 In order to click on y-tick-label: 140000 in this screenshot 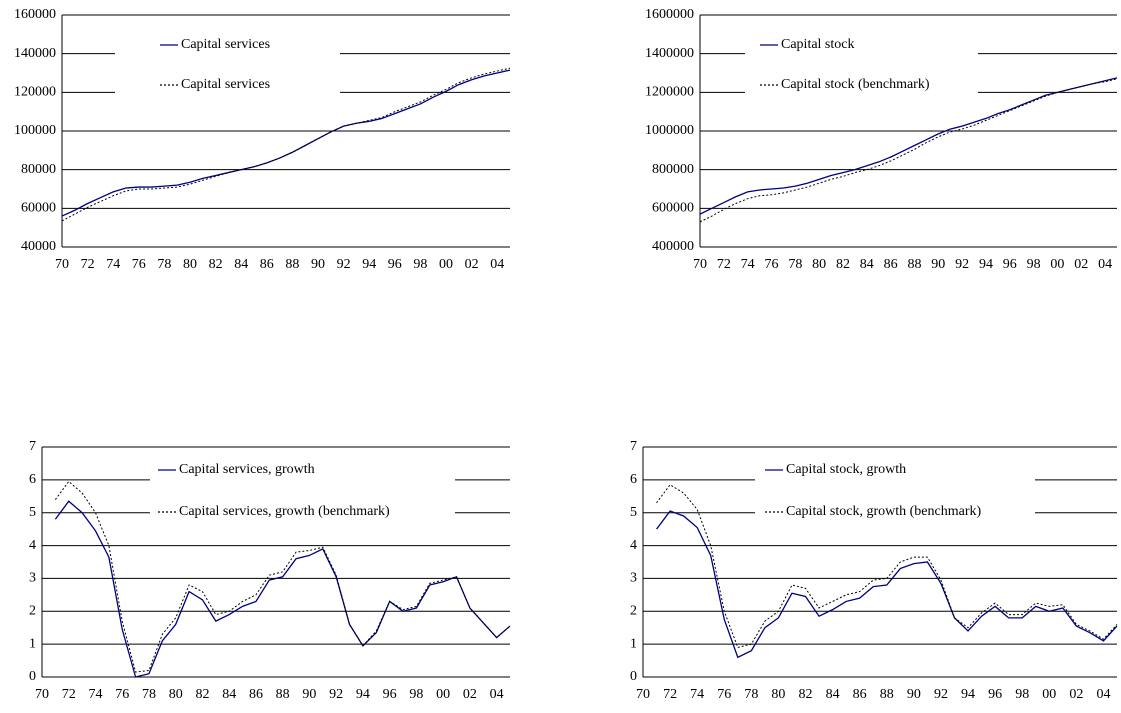, I will do `click(35, 53)`.